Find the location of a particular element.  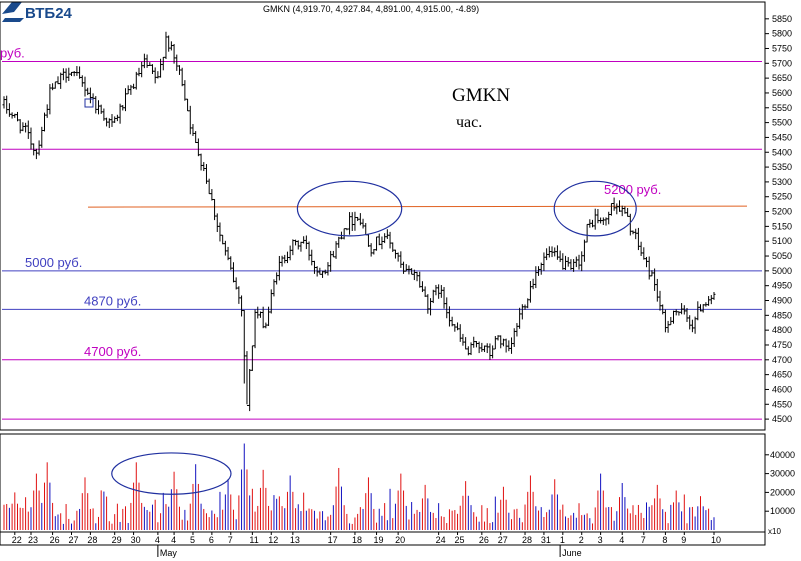

date-tick-7: 4 is located at coordinates (157, 540).